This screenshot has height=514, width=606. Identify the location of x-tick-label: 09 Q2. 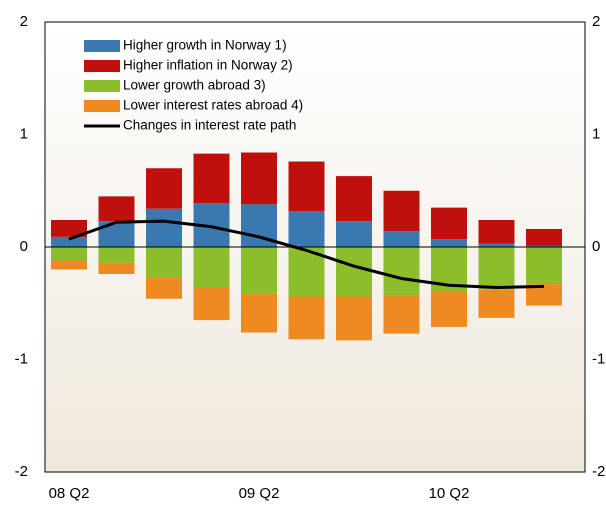
(259, 493).